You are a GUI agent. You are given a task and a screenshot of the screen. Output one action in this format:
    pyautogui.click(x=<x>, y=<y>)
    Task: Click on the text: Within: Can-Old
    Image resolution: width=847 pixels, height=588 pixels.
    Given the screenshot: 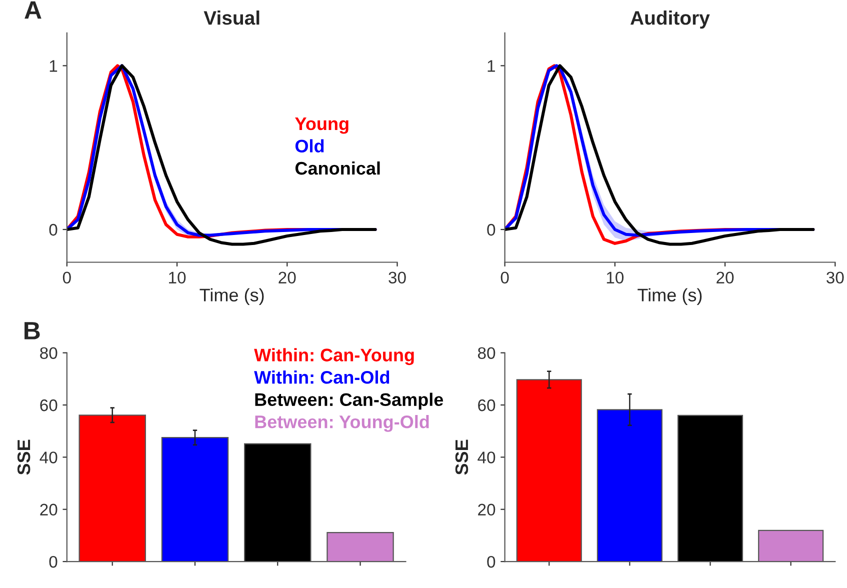 What is the action you would take?
    pyautogui.click(x=322, y=377)
    